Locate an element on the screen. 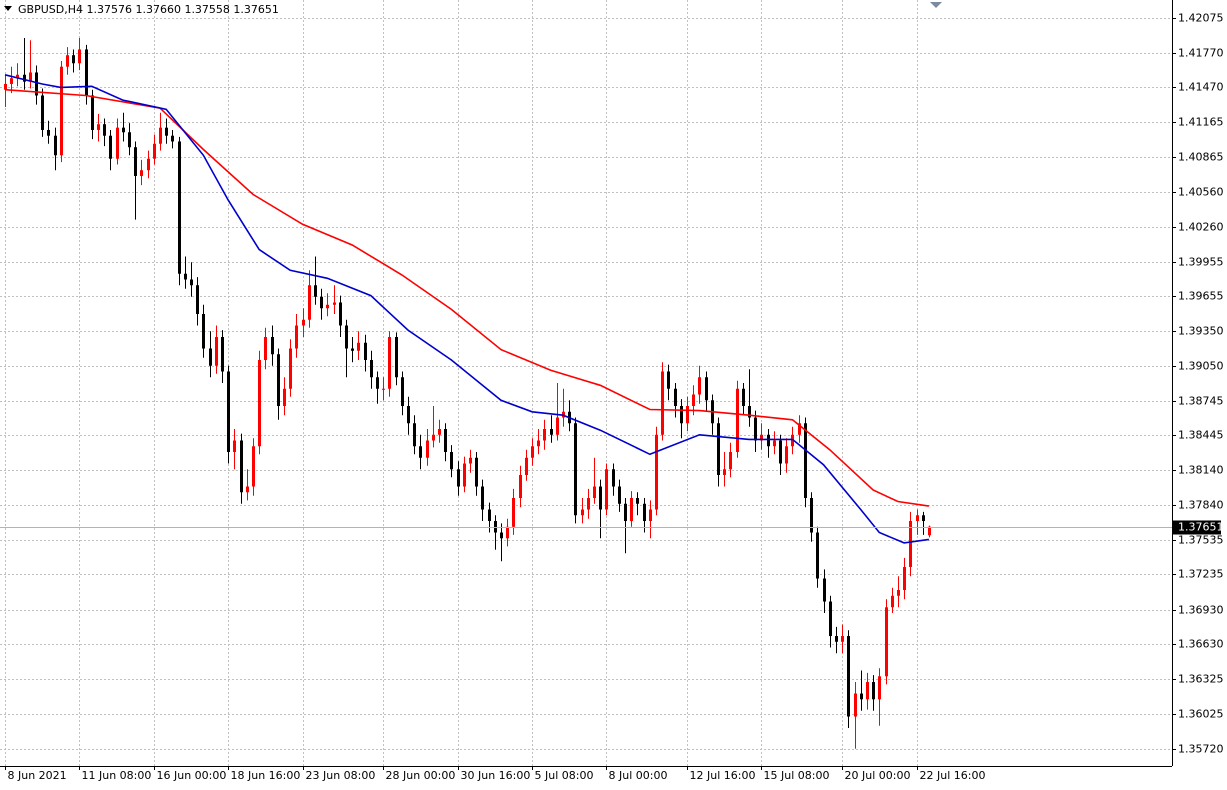 This screenshot has width=1227, height=790. y-tick-label: 1.37535 is located at coordinates (1201, 540).